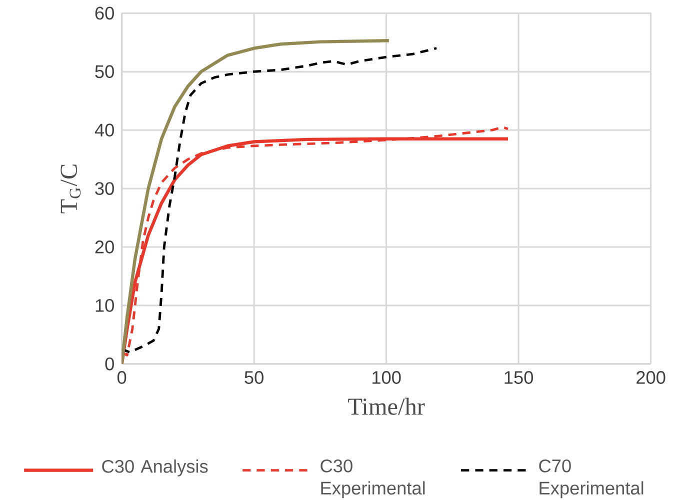  Describe the element at coordinates (591, 478) in the screenshot. I see `legend-label: C70 Experimental` at that location.